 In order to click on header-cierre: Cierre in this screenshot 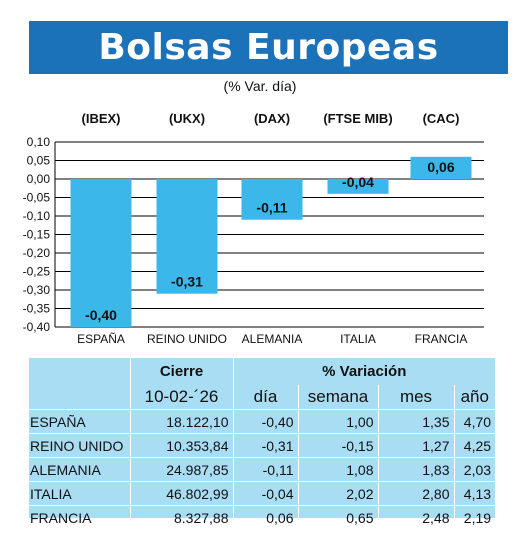, I will do `click(182, 371)`.